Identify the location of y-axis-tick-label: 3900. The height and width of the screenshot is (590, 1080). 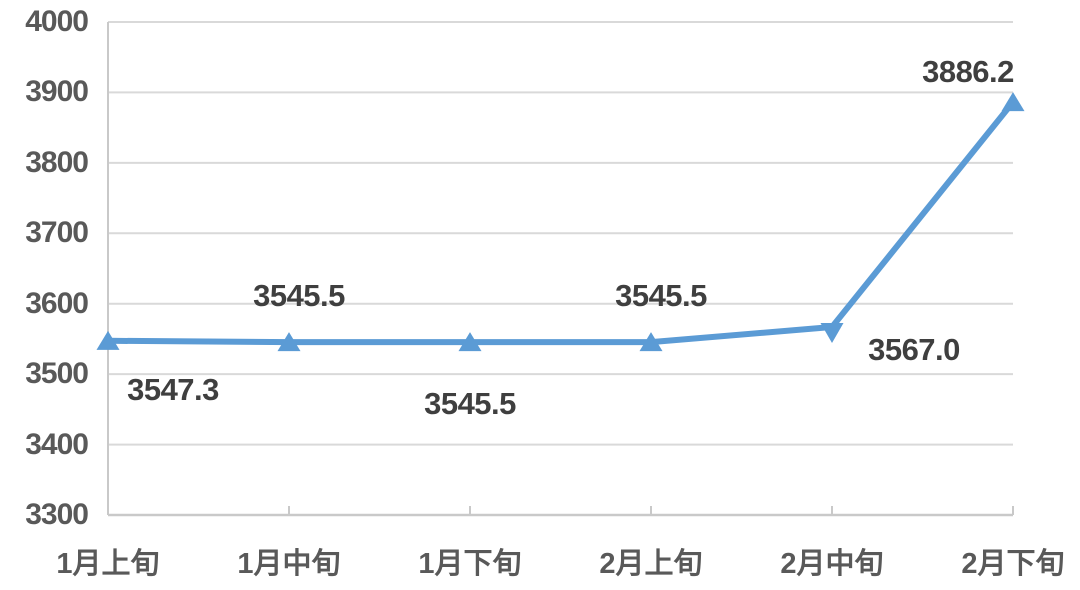
(57, 92).